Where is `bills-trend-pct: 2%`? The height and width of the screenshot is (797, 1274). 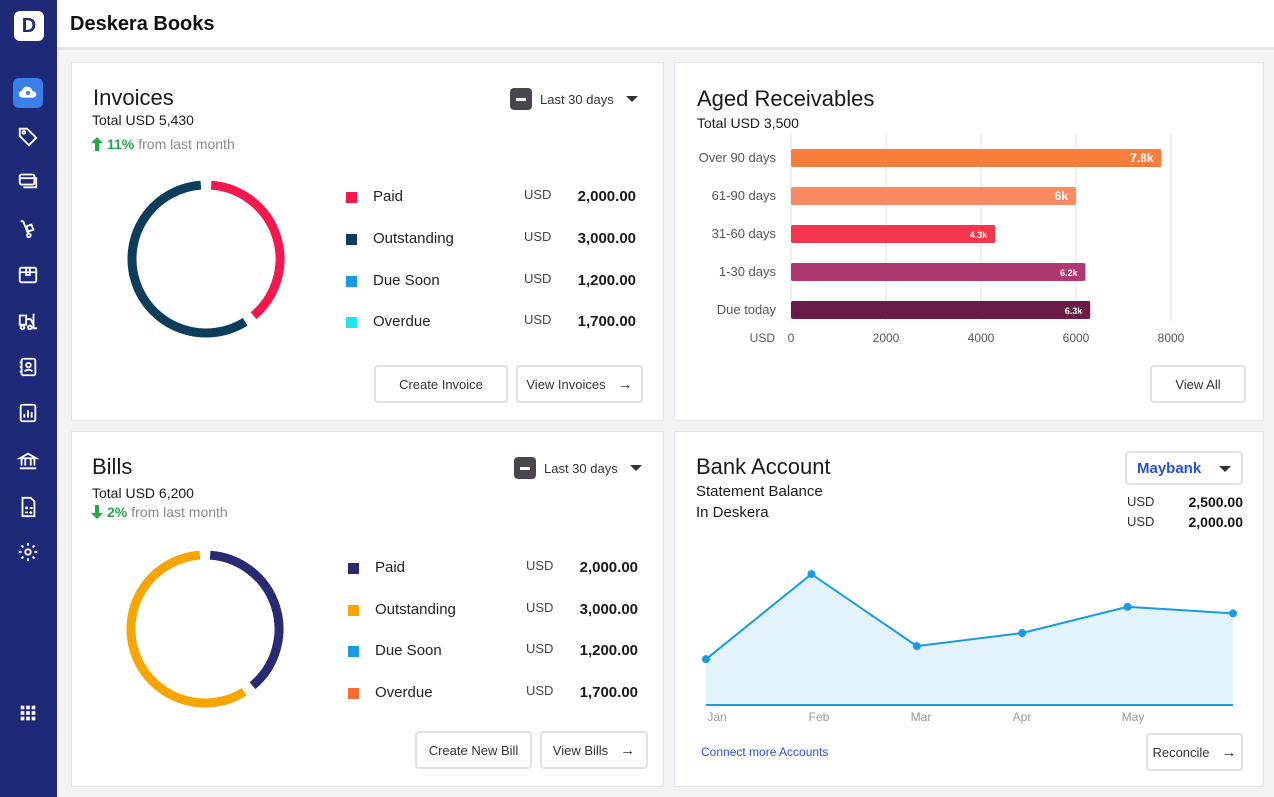 bills-trend-pct: 2% is located at coordinates (117, 512).